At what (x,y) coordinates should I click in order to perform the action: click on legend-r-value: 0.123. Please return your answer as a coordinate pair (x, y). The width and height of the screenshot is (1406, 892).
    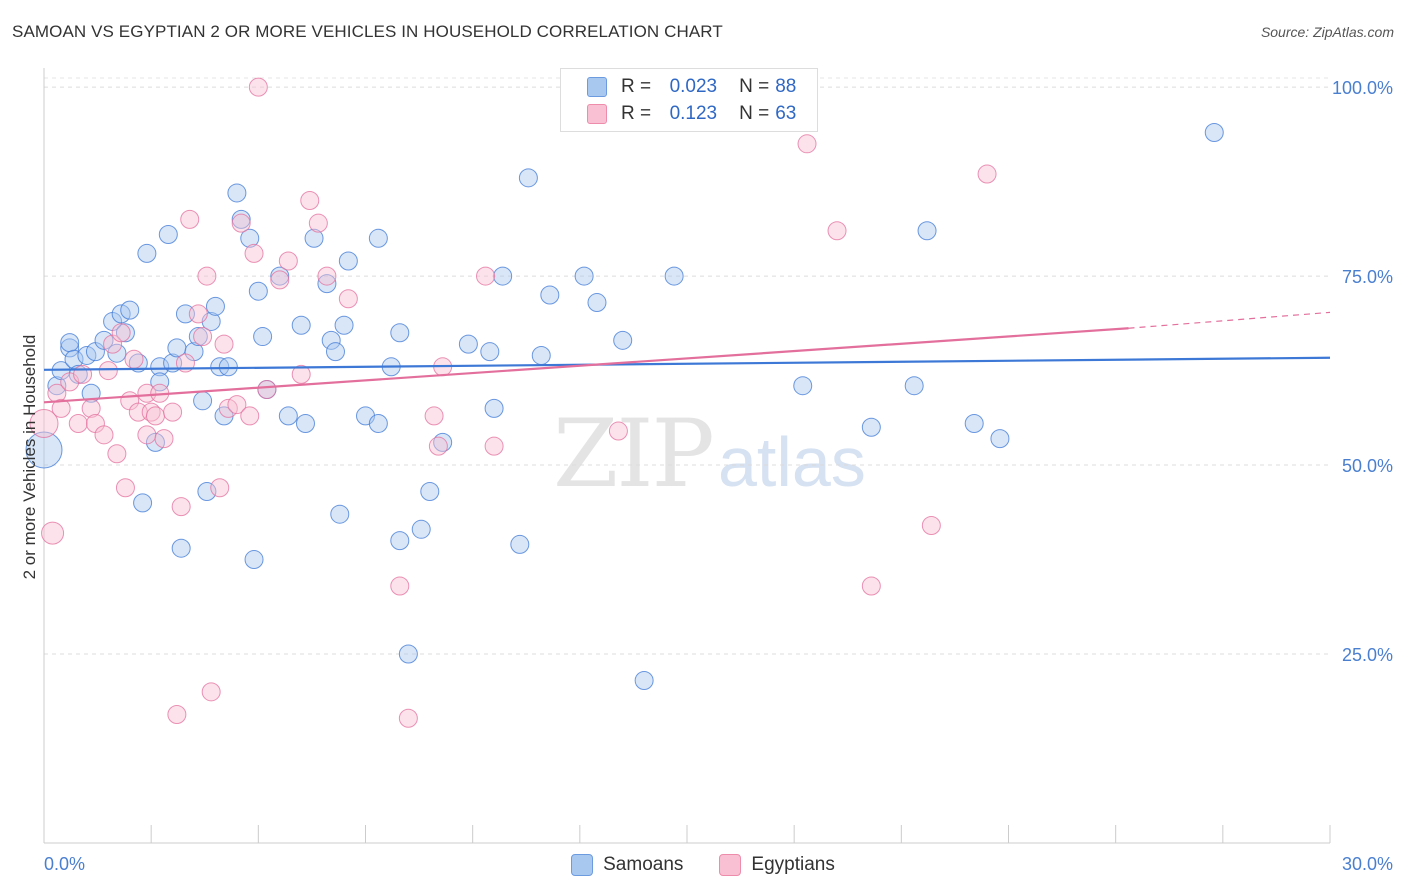
    Looking at the image, I should click on (693, 113).